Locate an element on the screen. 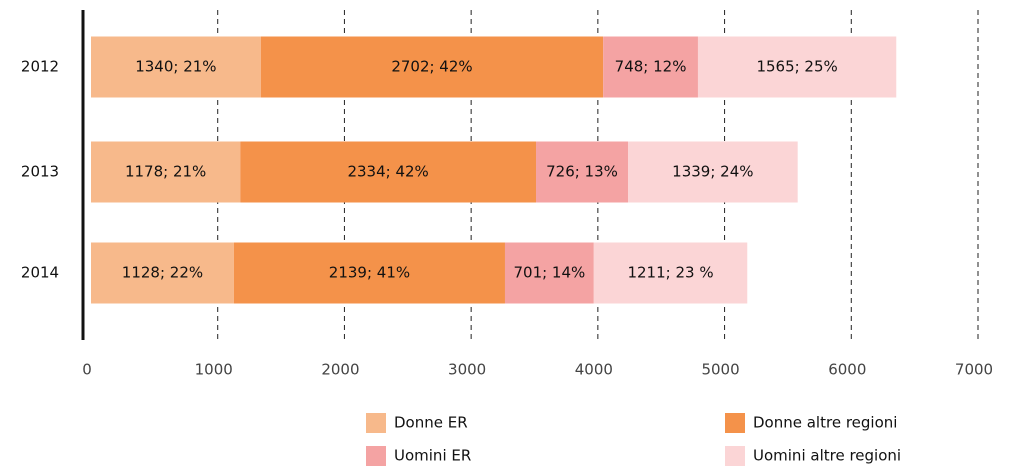  legend-label: Donne altre regioni is located at coordinates (825, 423).